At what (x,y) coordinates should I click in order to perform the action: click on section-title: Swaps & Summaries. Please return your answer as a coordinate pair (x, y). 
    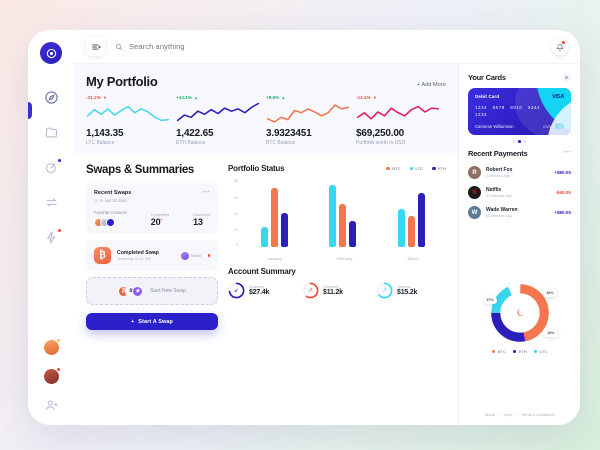
    Looking at the image, I should click on (140, 170).